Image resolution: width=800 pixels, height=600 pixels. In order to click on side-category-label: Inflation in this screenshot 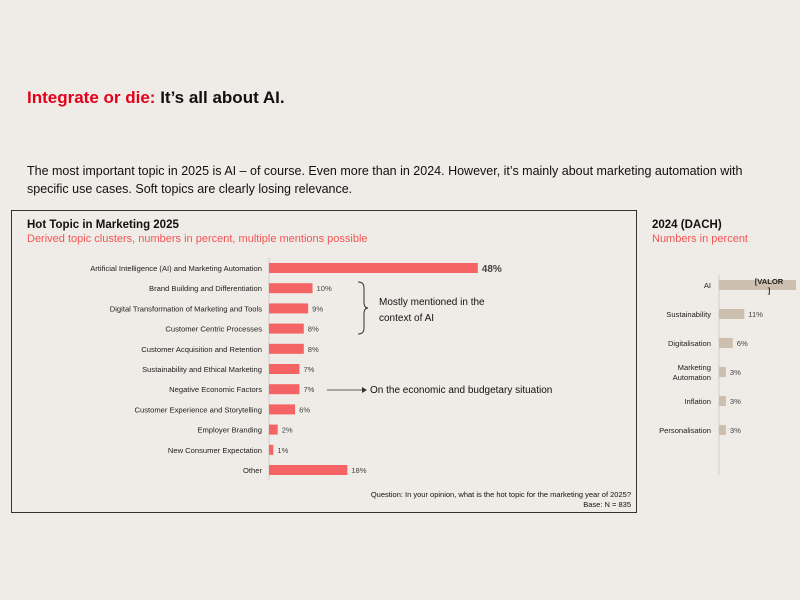, I will do `click(697, 401)`.